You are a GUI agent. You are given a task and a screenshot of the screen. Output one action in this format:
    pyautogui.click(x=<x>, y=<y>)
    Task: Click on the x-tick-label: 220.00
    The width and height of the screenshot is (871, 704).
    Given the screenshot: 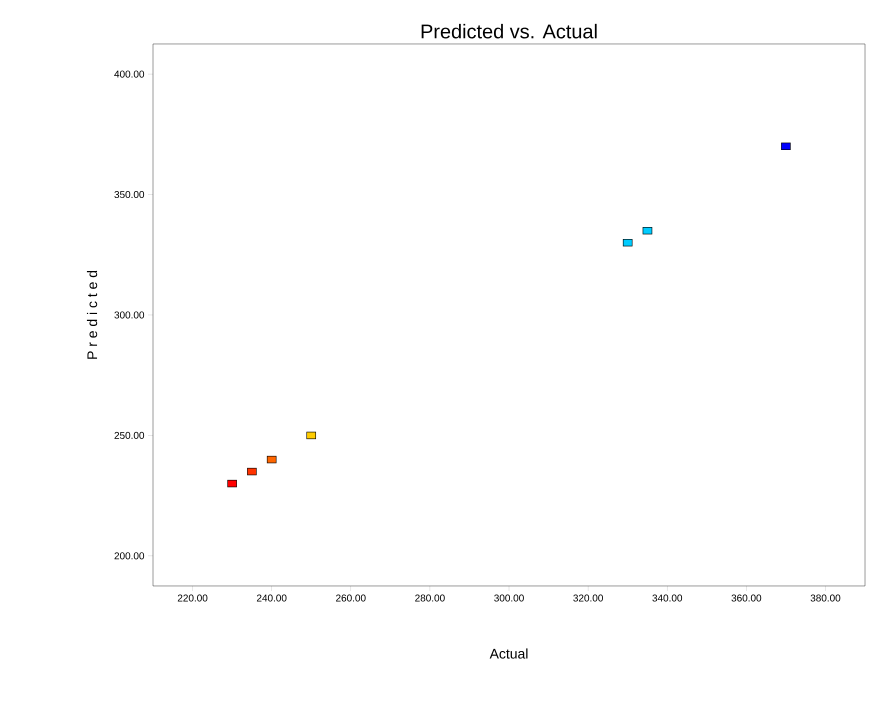 What is the action you would take?
    pyautogui.click(x=193, y=598)
    